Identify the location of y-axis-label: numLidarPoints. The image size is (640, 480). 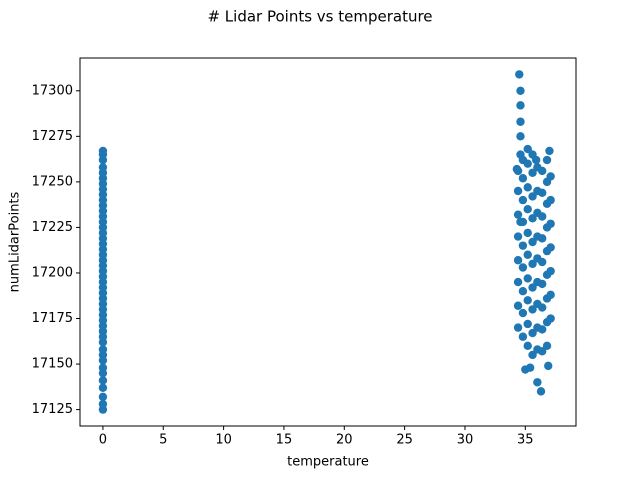
(15, 241).